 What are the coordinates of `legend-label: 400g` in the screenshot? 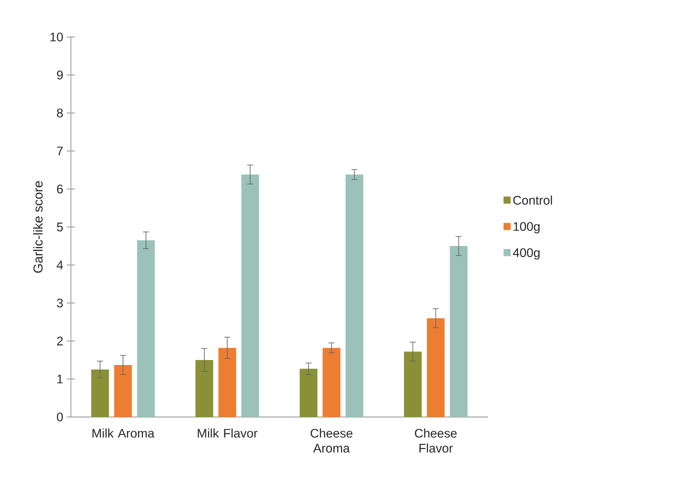 It's located at (526, 254).